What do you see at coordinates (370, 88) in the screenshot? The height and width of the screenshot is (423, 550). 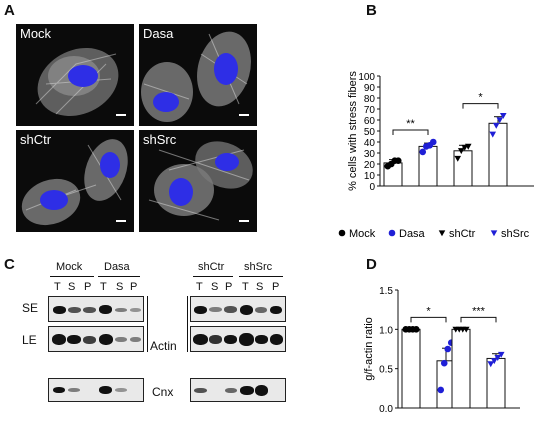 I see `y-tick-label: 90` at bounding box center [370, 88].